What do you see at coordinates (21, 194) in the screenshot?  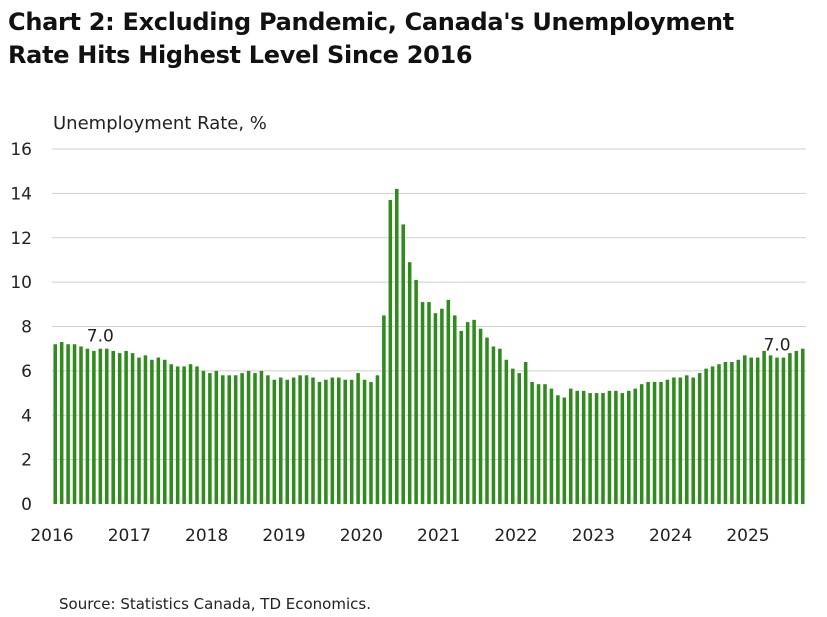 I see `y-tick-label: 14` at bounding box center [21, 194].